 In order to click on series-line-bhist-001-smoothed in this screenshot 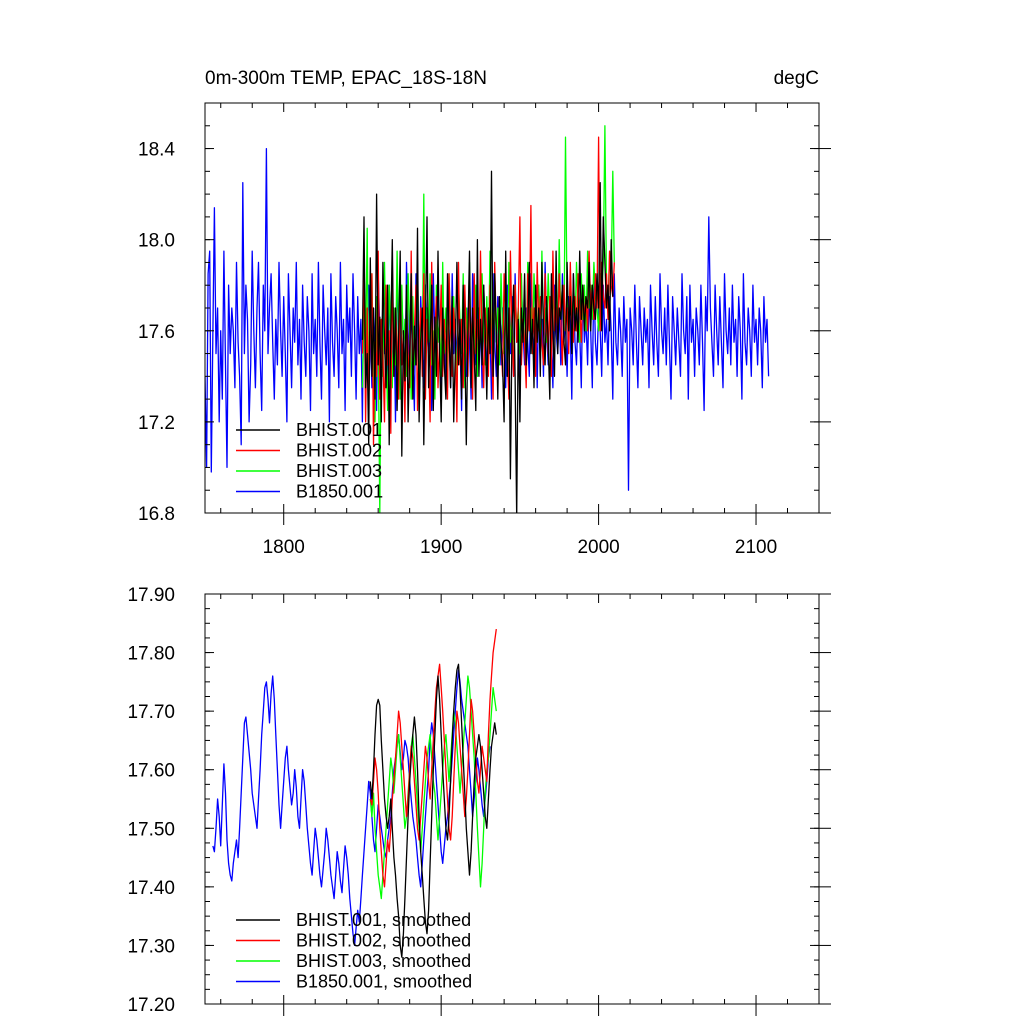, I will do `click(433, 810)`.